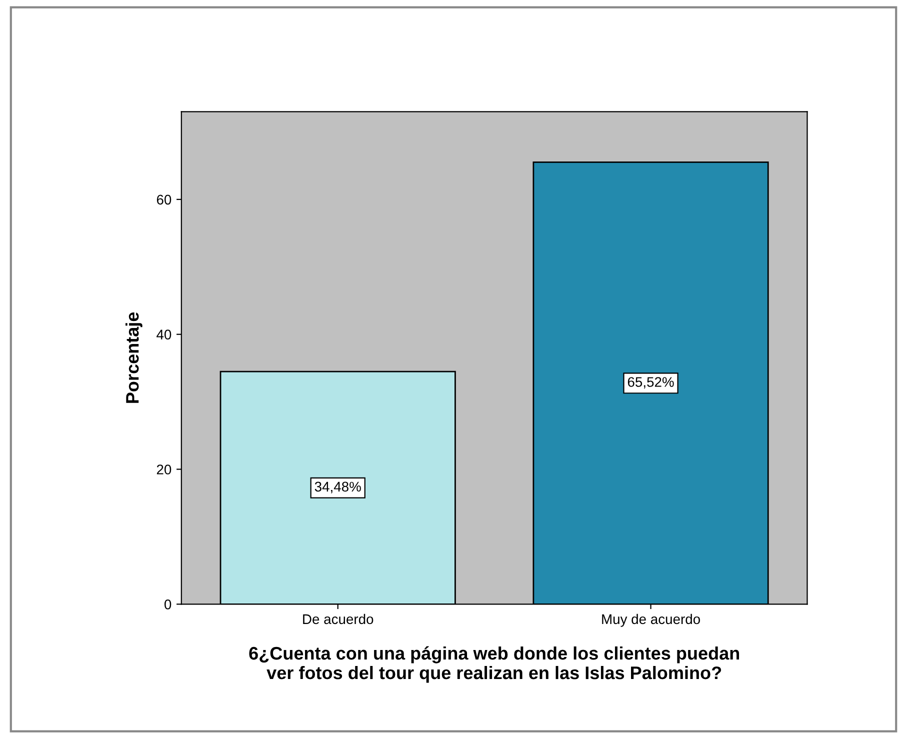 The image size is (907, 735). What do you see at coordinates (164, 199) in the screenshot?
I see `y-tick-label: 60` at bounding box center [164, 199].